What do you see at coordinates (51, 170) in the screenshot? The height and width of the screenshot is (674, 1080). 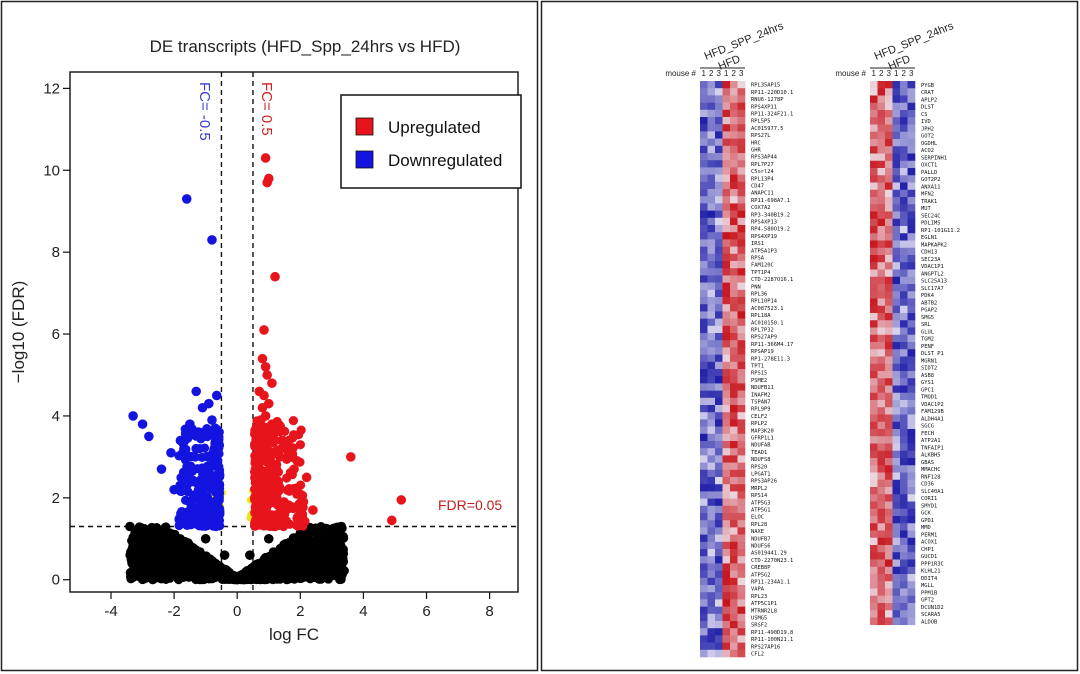 I see `y-tick-label: 10` at bounding box center [51, 170].